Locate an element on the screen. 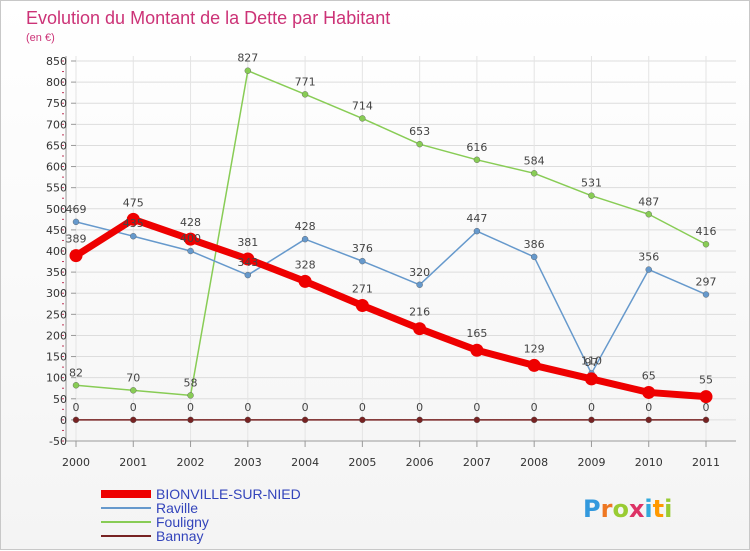 This screenshot has width=750, height=551. data-label: 435 is located at coordinates (133, 223).